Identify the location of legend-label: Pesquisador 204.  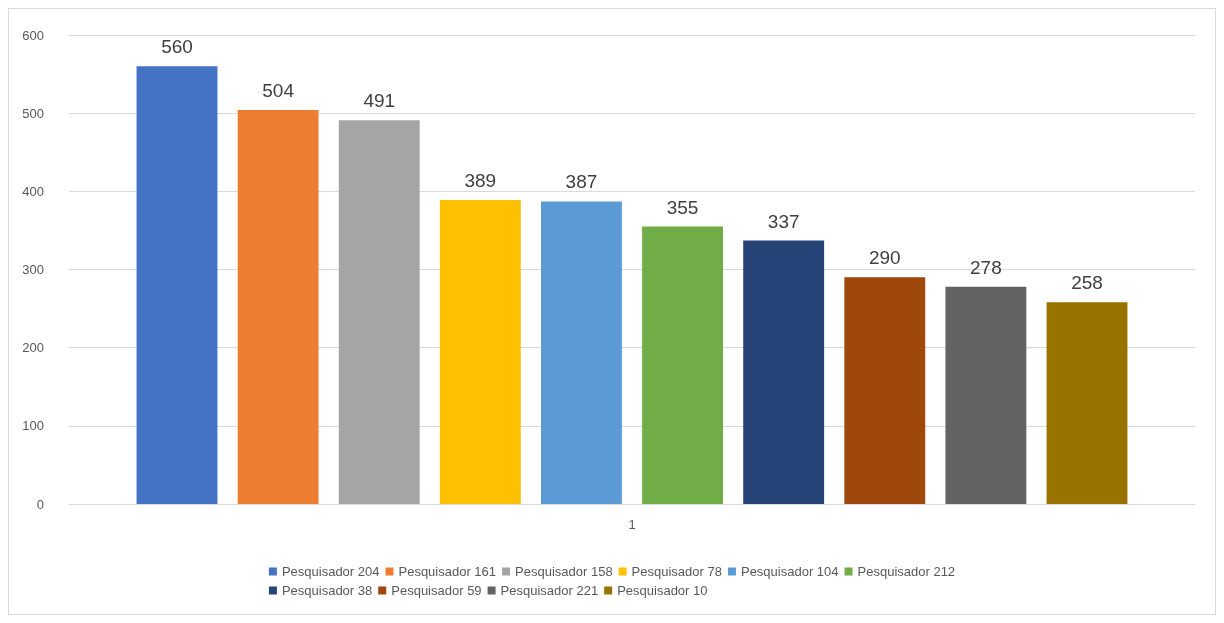
(330, 571).